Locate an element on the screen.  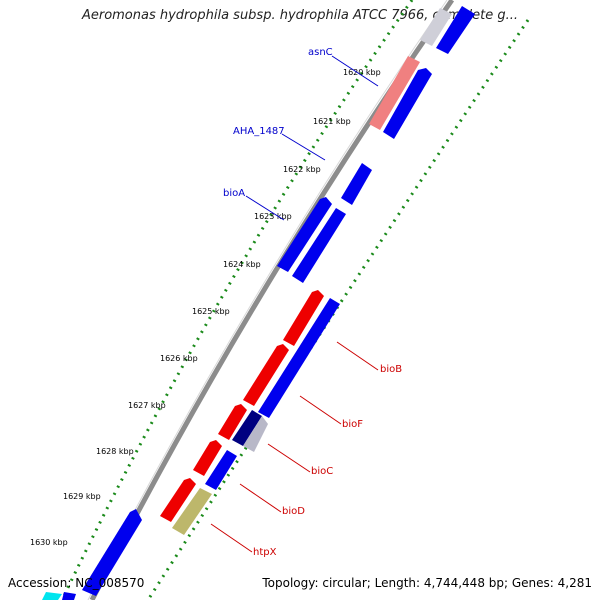
gene-asnC is located at coordinates (394, 93).